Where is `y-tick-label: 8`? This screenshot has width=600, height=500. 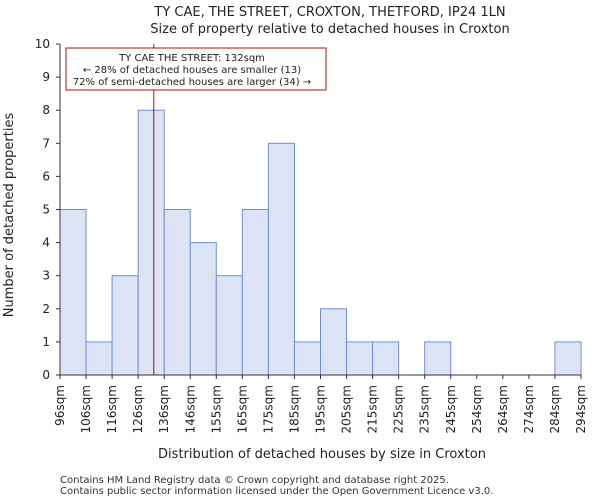 y-tick-label: 8 is located at coordinates (46, 110).